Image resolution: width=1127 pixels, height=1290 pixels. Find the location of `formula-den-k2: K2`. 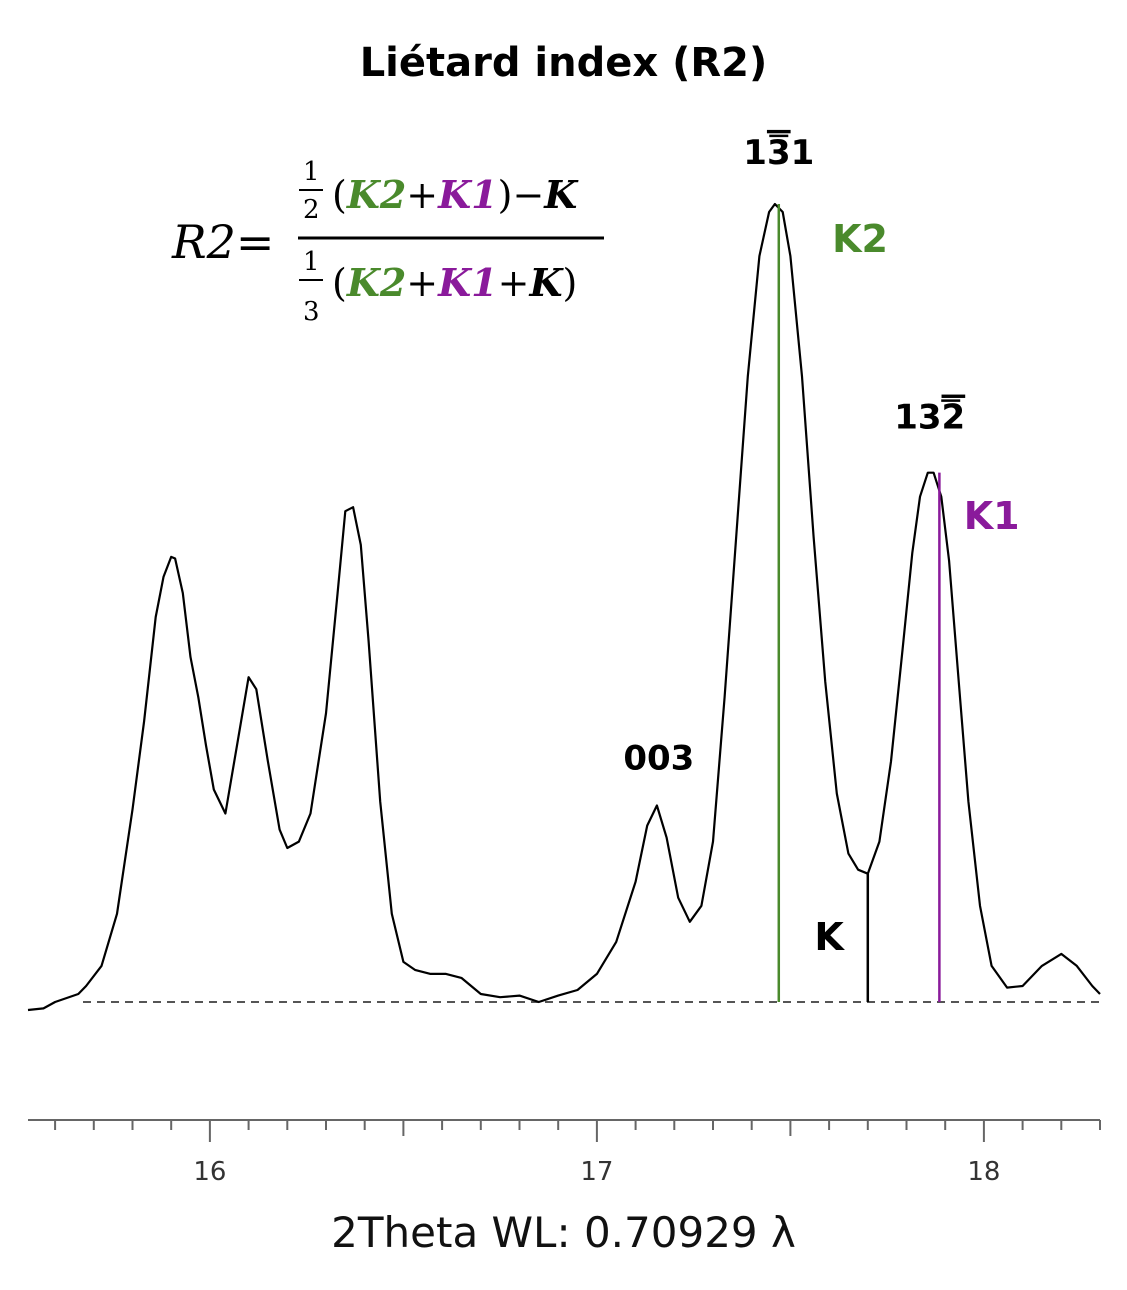

formula-den-k2: K2 is located at coordinates (376, 282).